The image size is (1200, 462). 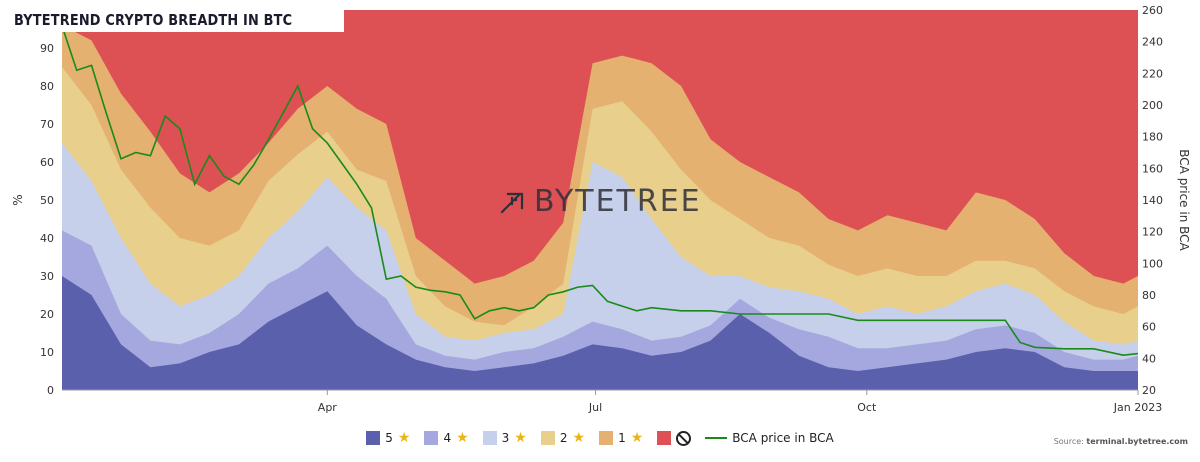 What do you see at coordinates (489, 438) in the screenshot?
I see `legend-swatch-3-star` at bounding box center [489, 438].